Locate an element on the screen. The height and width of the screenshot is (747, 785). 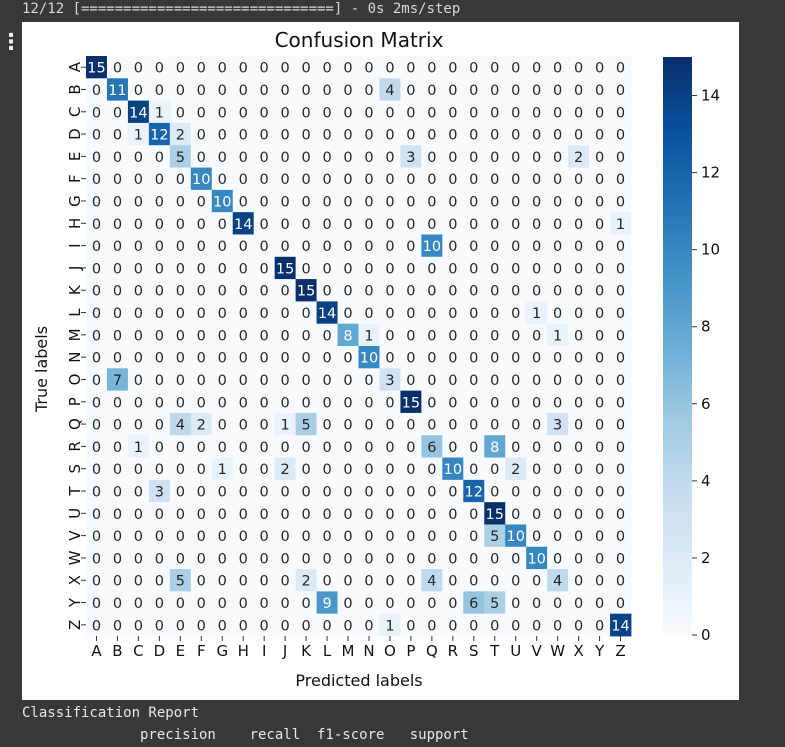
cell-annotation: 11 is located at coordinates (117, 91).